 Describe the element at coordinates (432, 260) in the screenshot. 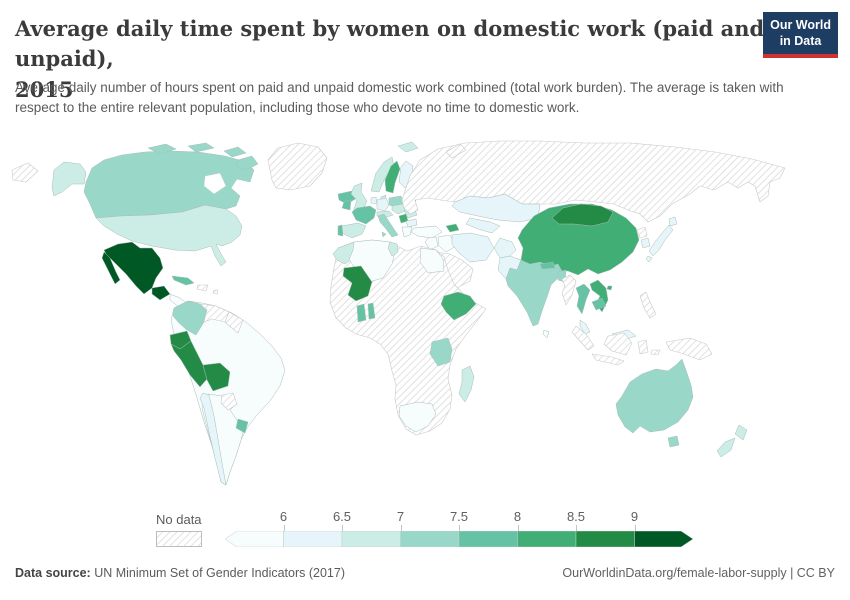

I see `country-egypt` at that location.